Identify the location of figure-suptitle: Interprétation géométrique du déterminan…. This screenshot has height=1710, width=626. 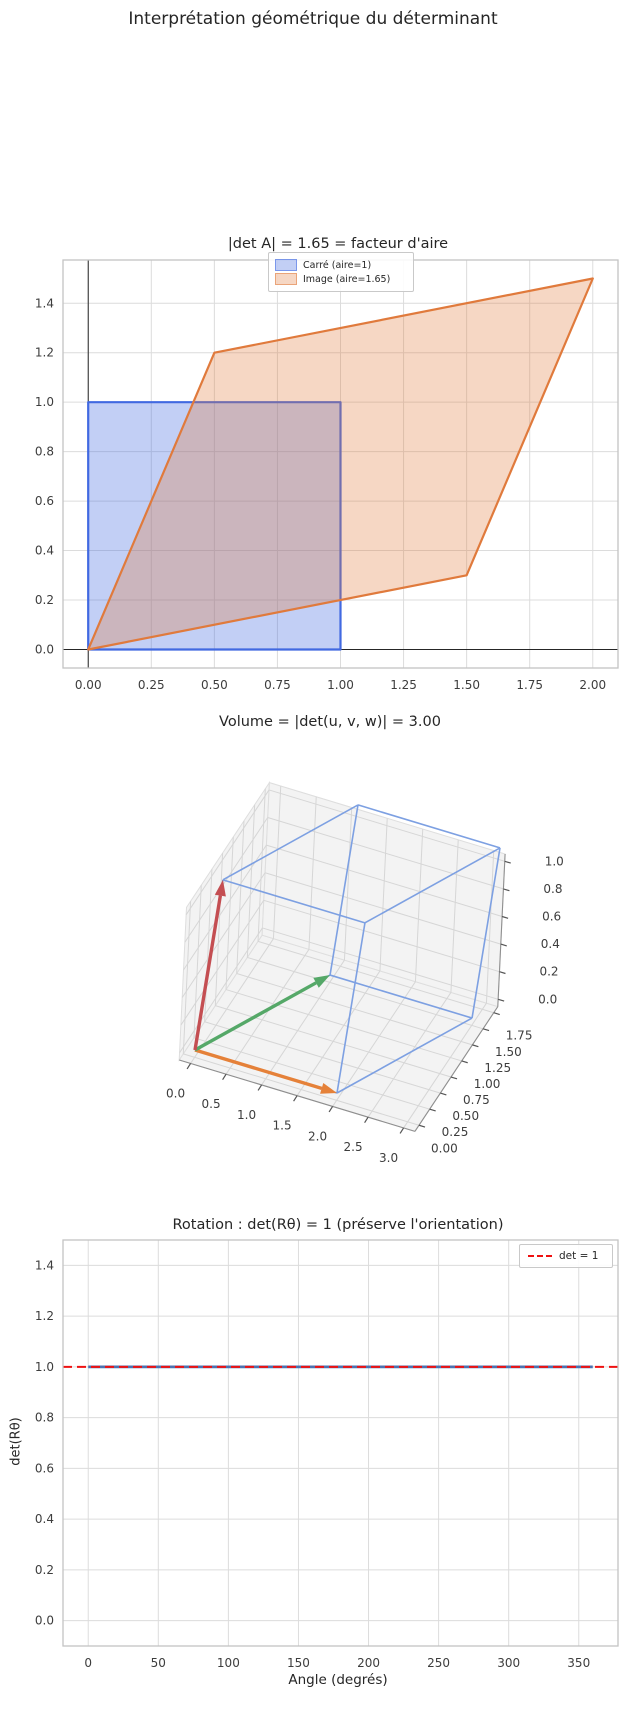
(313, 19).